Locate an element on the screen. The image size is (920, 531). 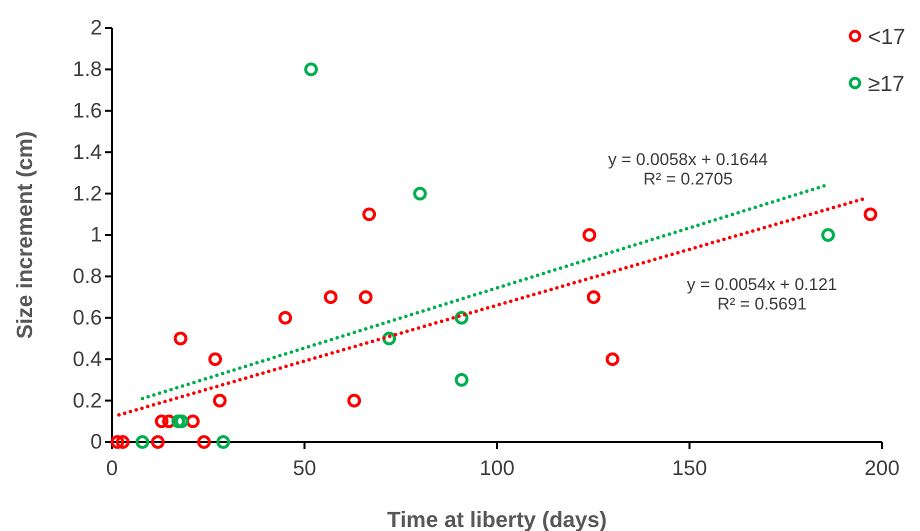
y-tick-label: 2 is located at coordinates (96, 28).